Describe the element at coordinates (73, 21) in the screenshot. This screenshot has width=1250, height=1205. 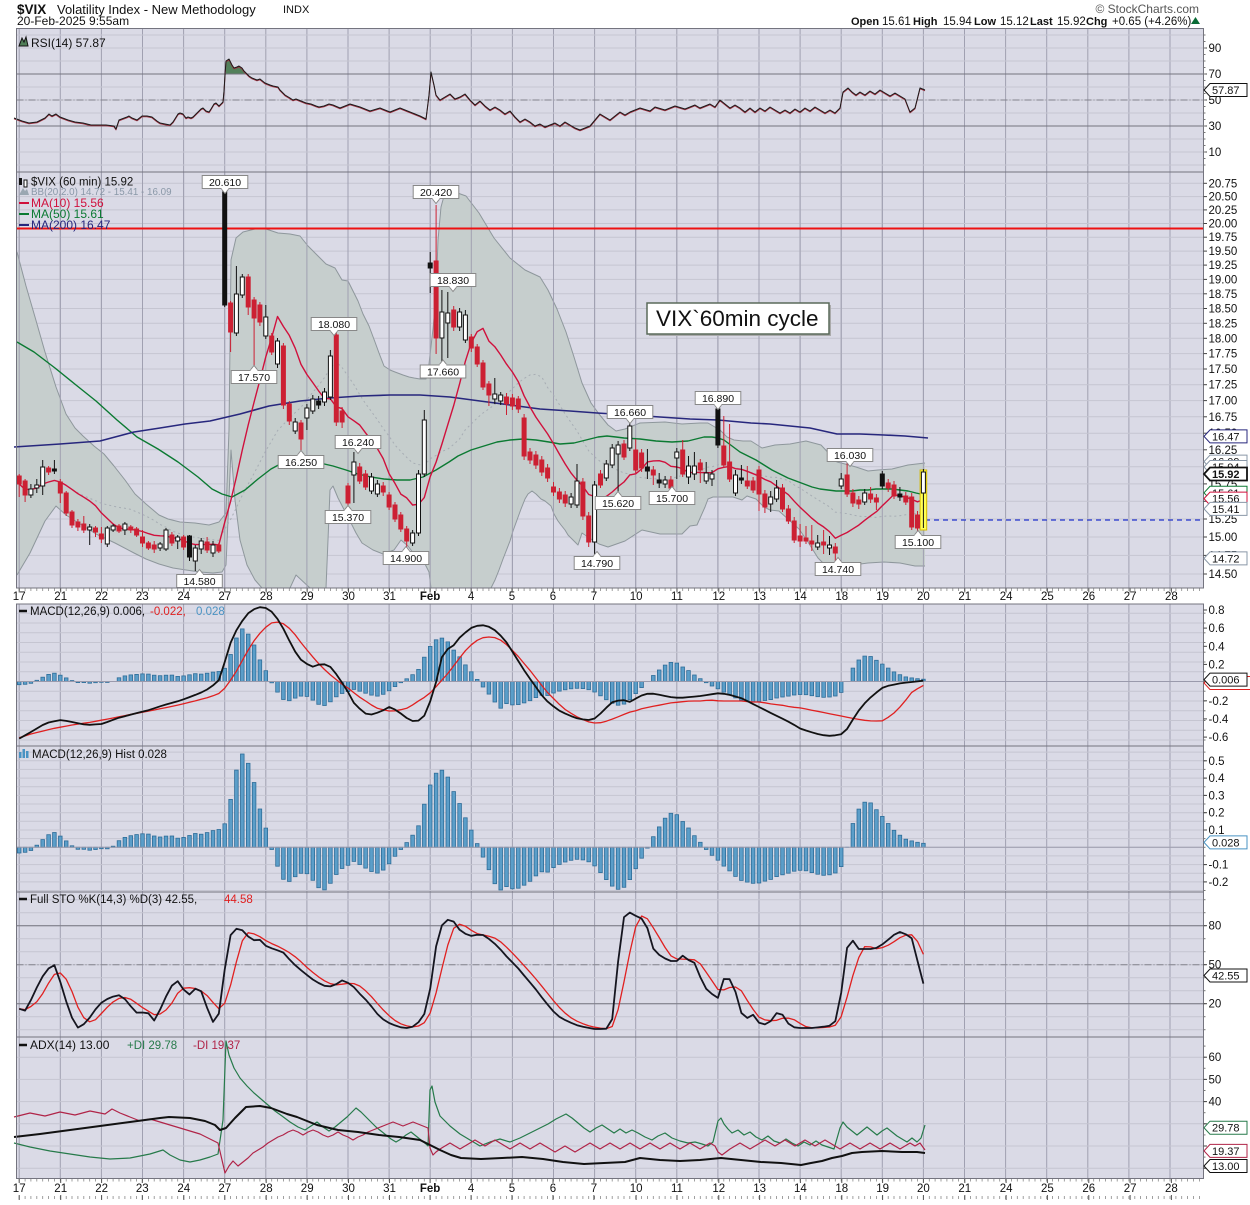
I see `svg-text: 20-Feb-2025 9:55am` at that location.